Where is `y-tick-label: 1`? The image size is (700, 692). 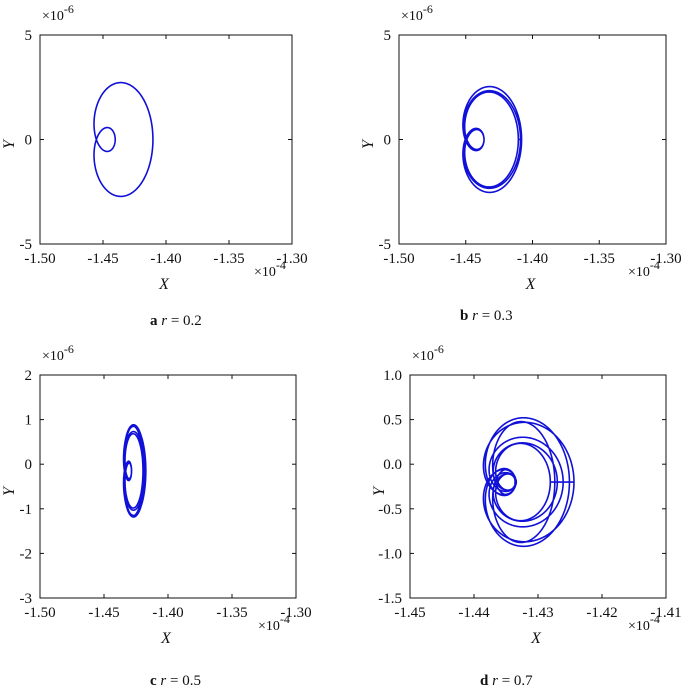 y-tick-label: 1 is located at coordinates (29, 421).